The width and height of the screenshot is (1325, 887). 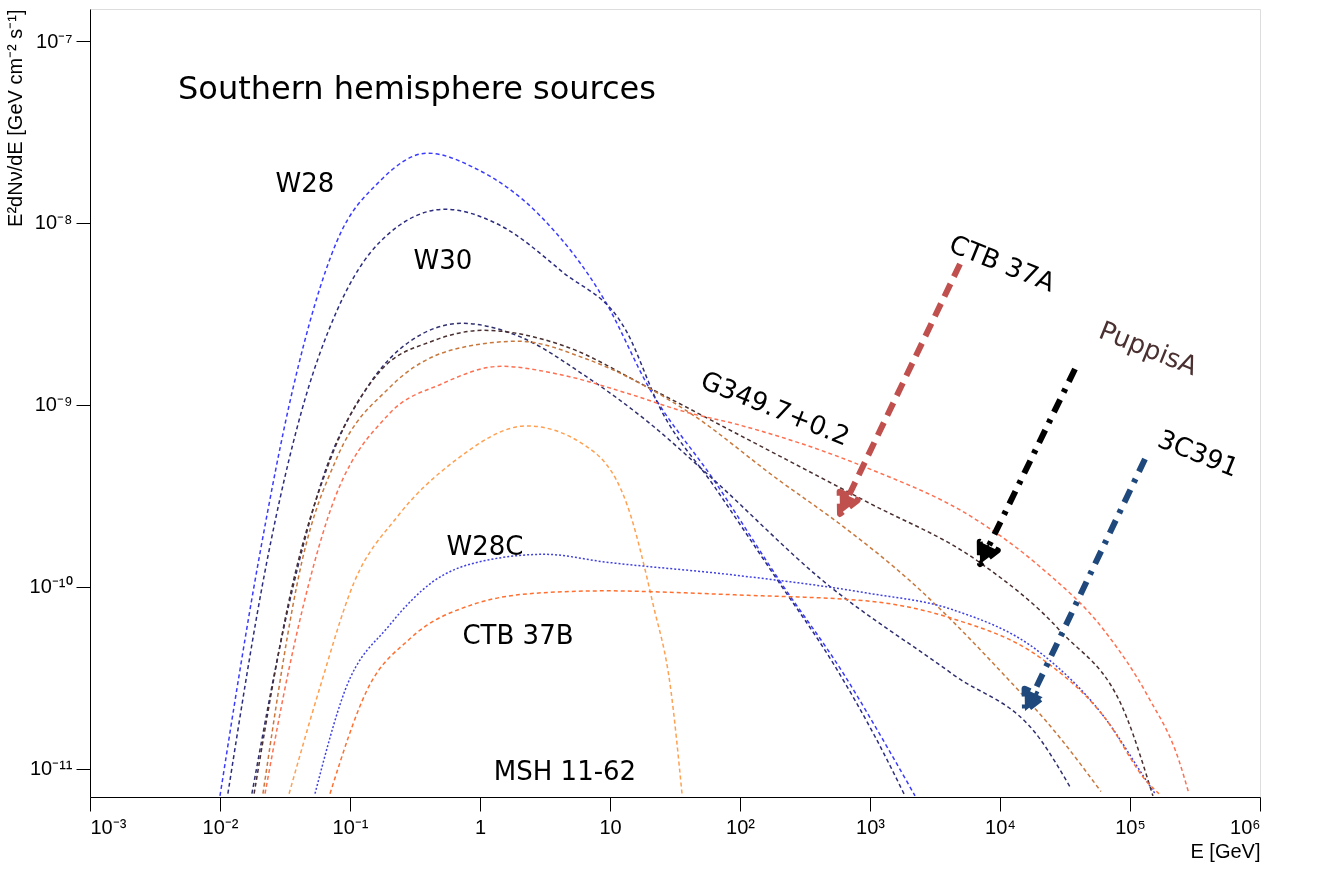 What do you see at coordinates (565, 771) in the screenshot?
I see `series-label: MSH 11-62` at bounding box center [565, 771].